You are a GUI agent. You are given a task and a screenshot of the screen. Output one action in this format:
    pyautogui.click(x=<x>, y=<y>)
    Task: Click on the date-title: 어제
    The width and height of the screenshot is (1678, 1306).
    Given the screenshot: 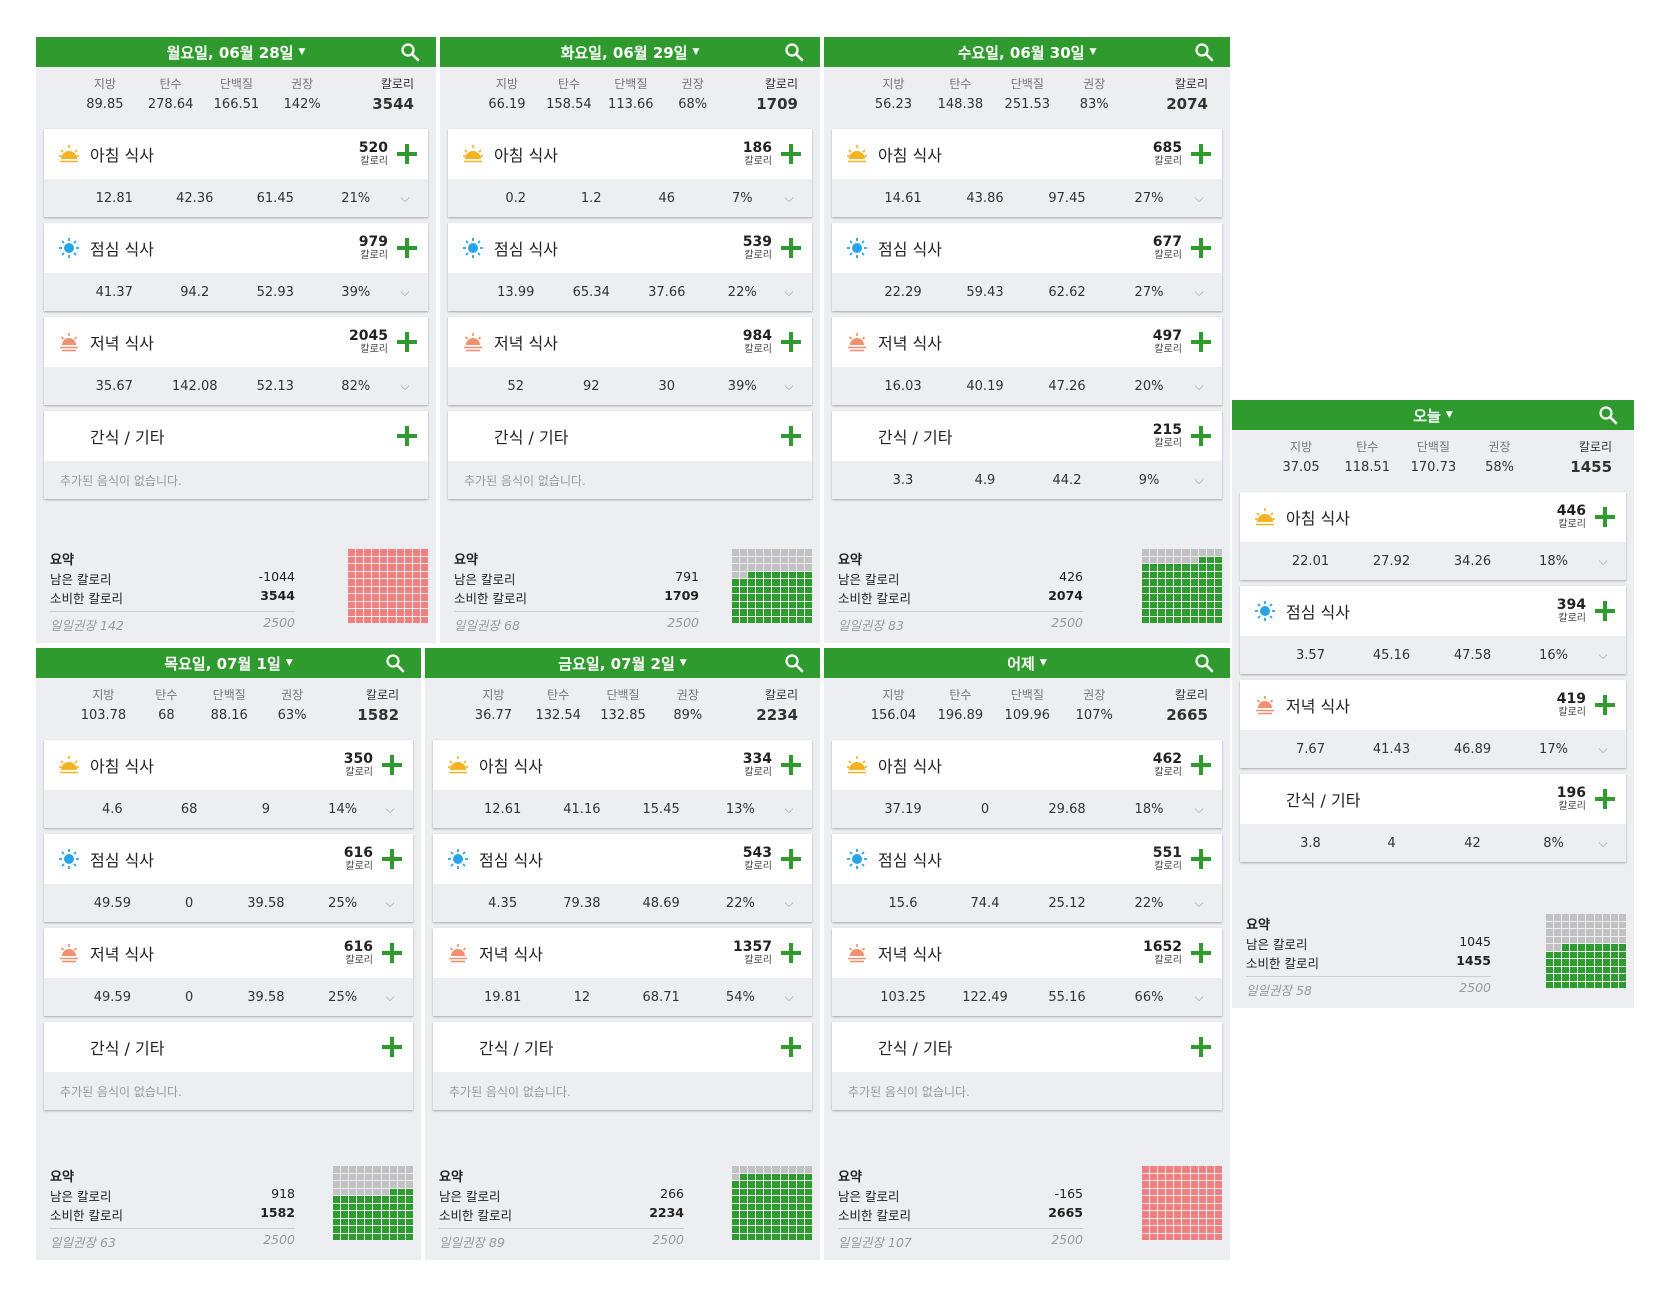 What is the action you would take?
    pyautogui.click(x=1021, y=663)
    